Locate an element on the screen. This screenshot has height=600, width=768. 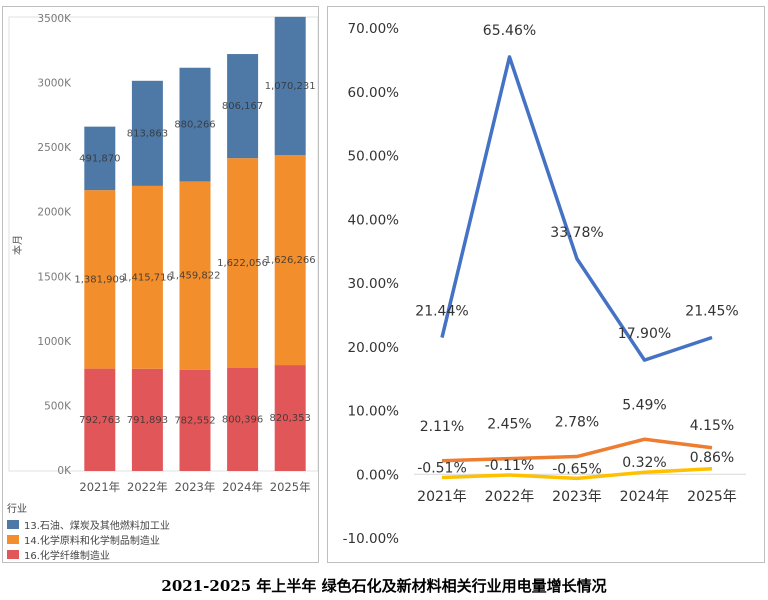
data-label: 820,353 is located at coordinates (290, 418).